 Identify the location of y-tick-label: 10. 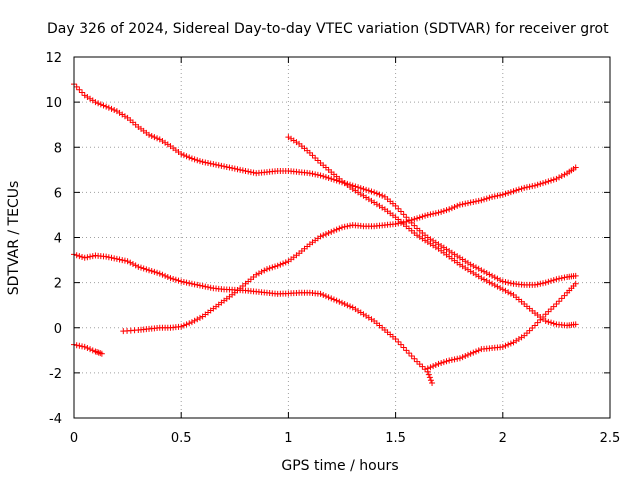
(53, 103).